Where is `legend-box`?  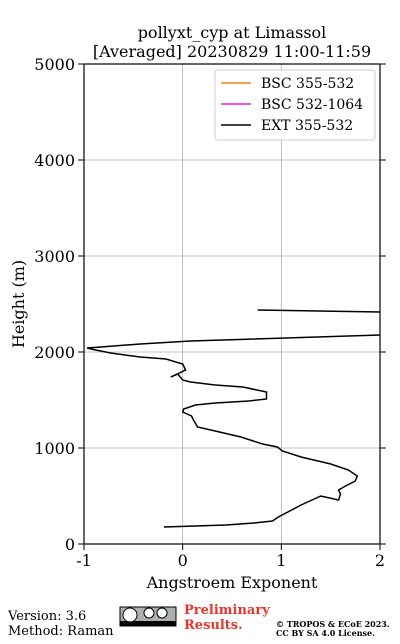 legend-box is located at coordinates (295, 105).